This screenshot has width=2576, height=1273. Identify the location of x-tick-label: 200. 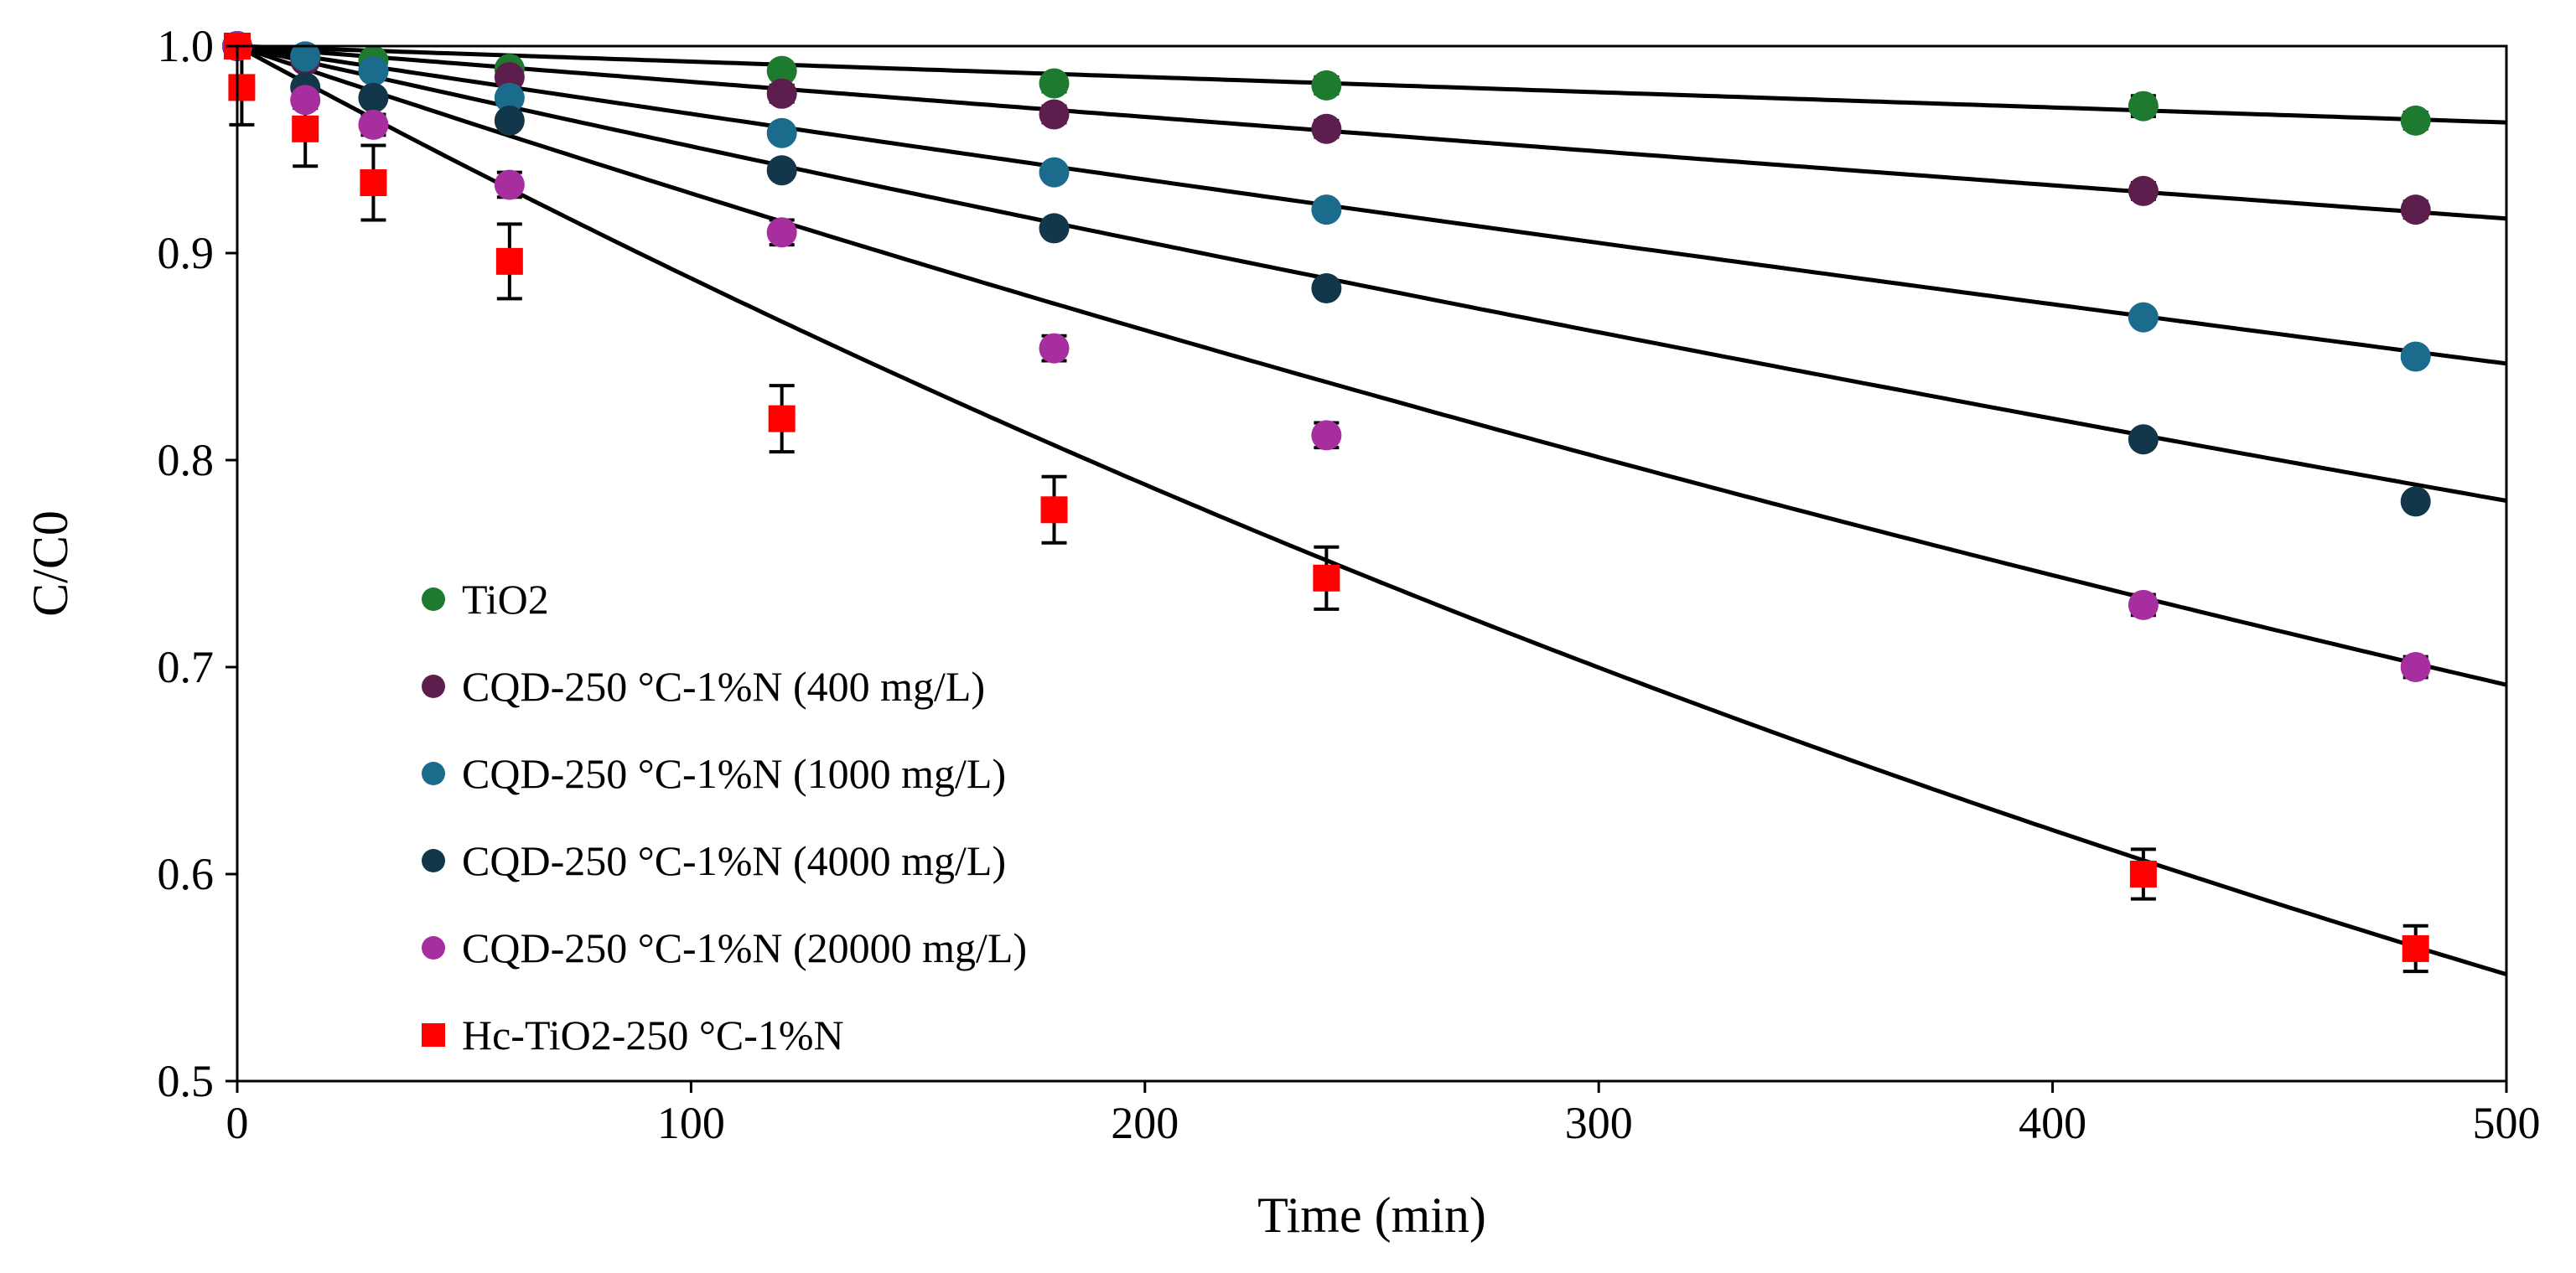
(1145, 1123).